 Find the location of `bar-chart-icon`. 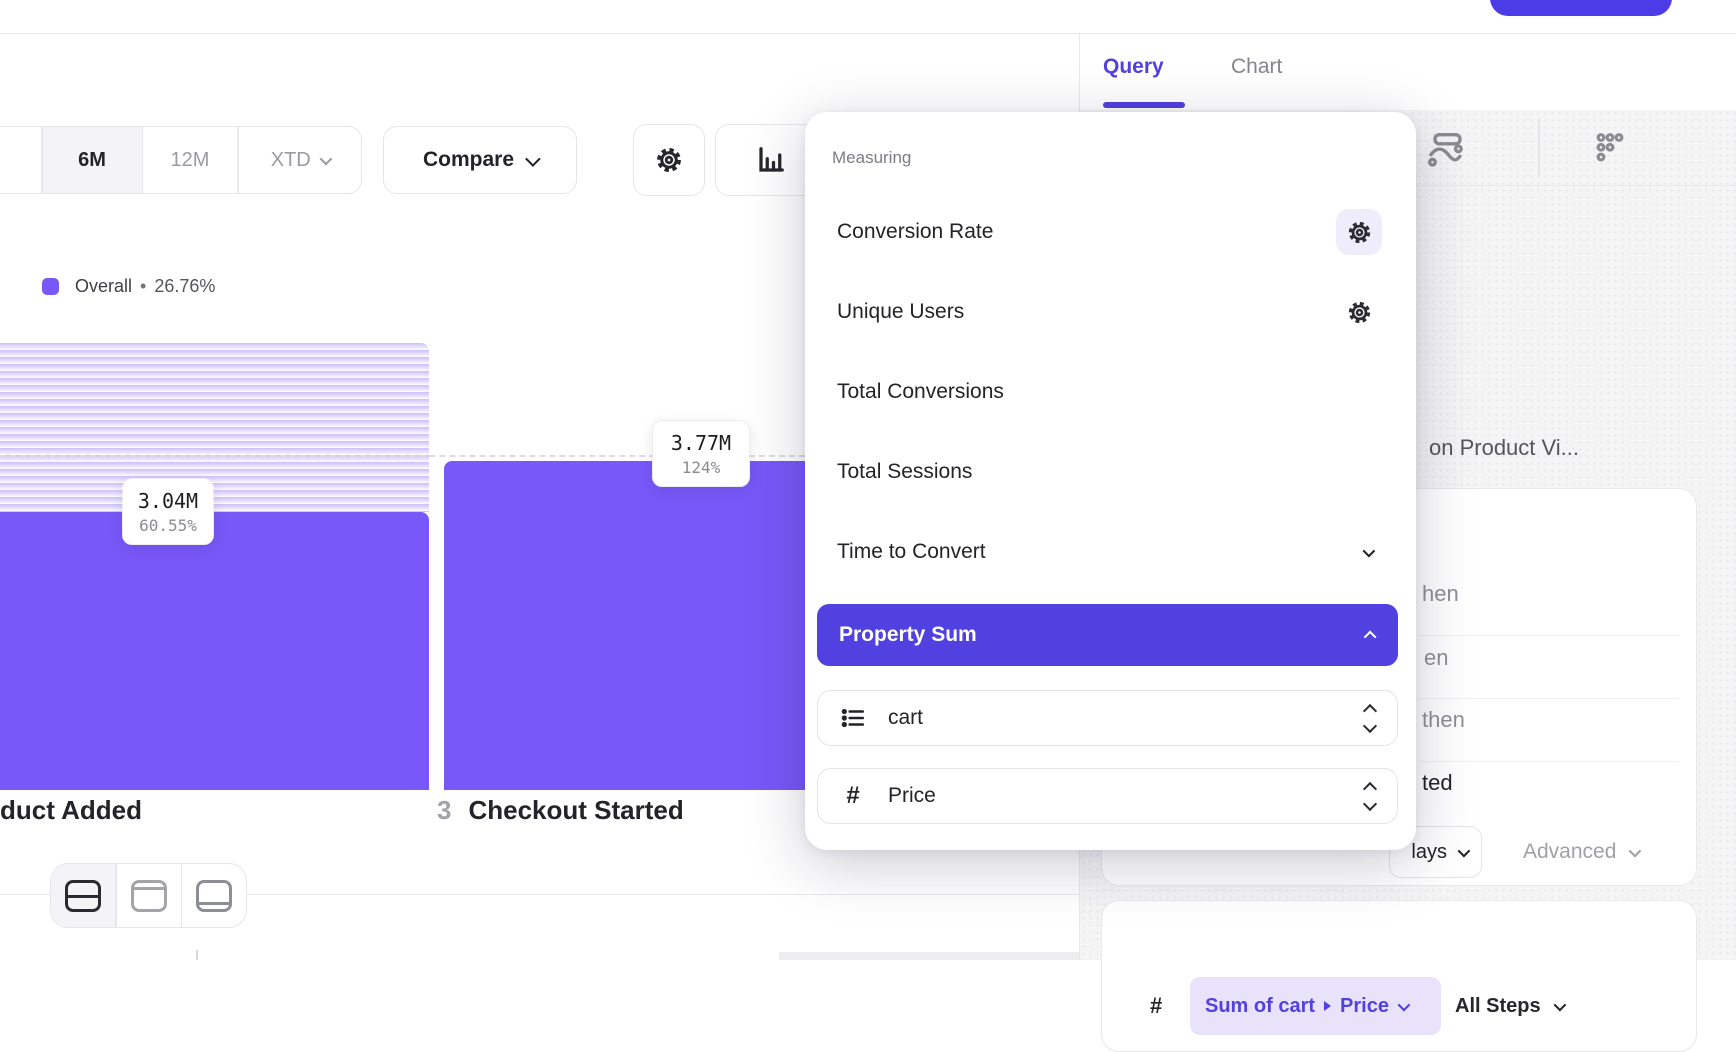

bar-chart-icon is located at coordinates (771, 159).